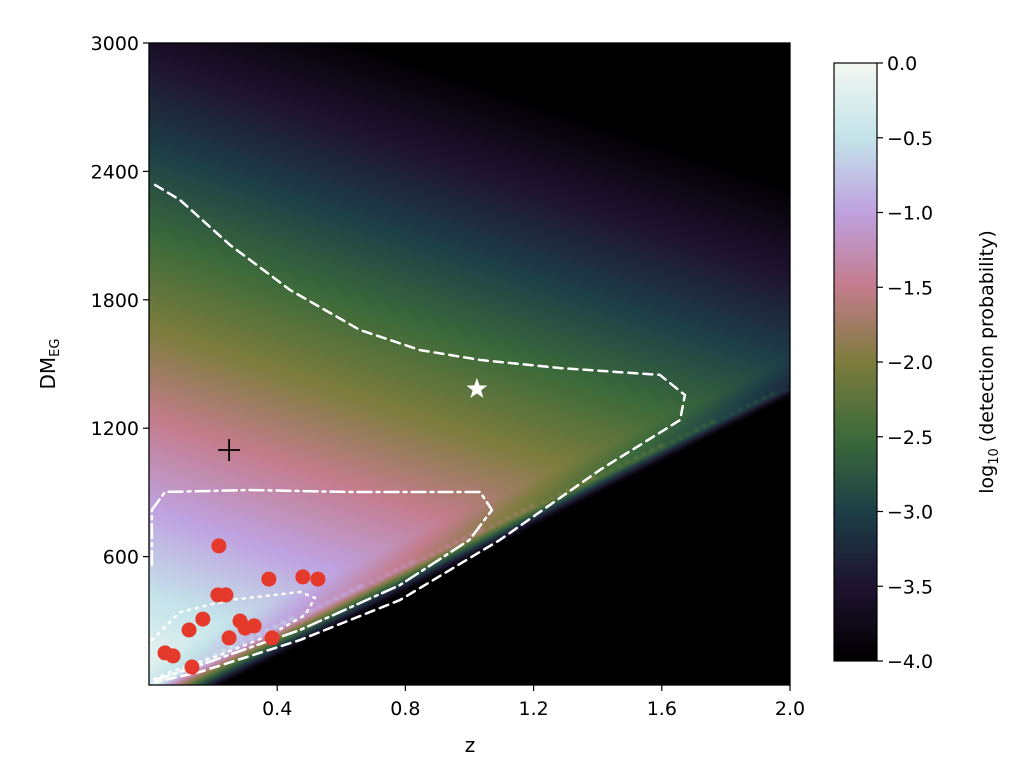  What do you see at coordinates (910, 139) in the screenshot?
I see `colorbar-tick-label: −0.5` at bounding box center [910, 139].